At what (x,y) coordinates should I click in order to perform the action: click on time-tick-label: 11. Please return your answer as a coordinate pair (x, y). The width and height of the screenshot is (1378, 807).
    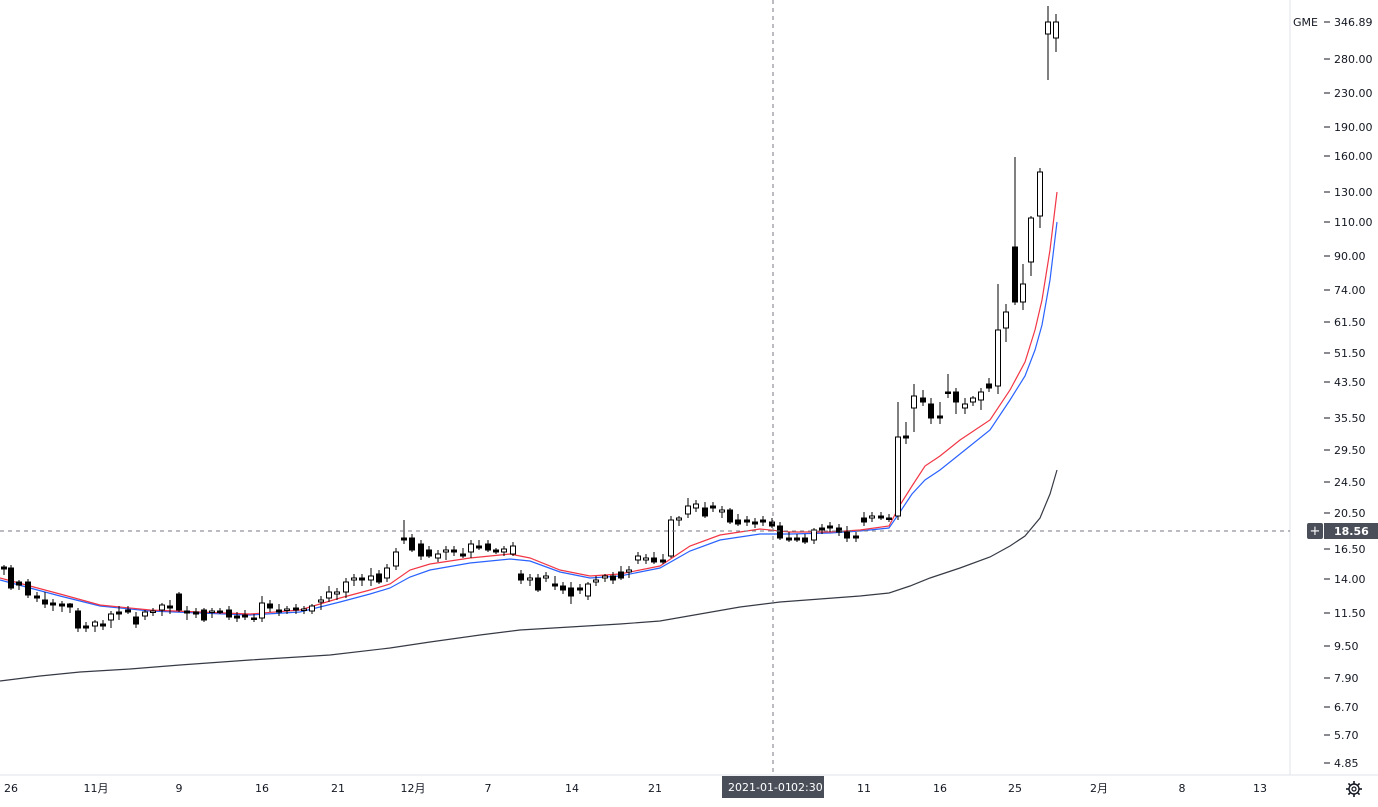
    Looking at the image, I should click on (864, 788).